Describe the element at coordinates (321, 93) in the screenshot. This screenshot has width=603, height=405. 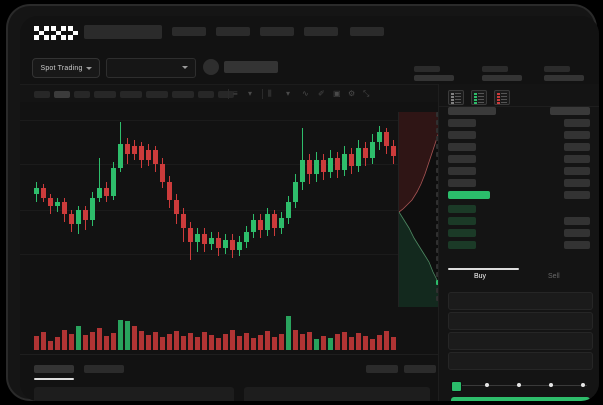
I see `pencil-icon: ✐` at that location.